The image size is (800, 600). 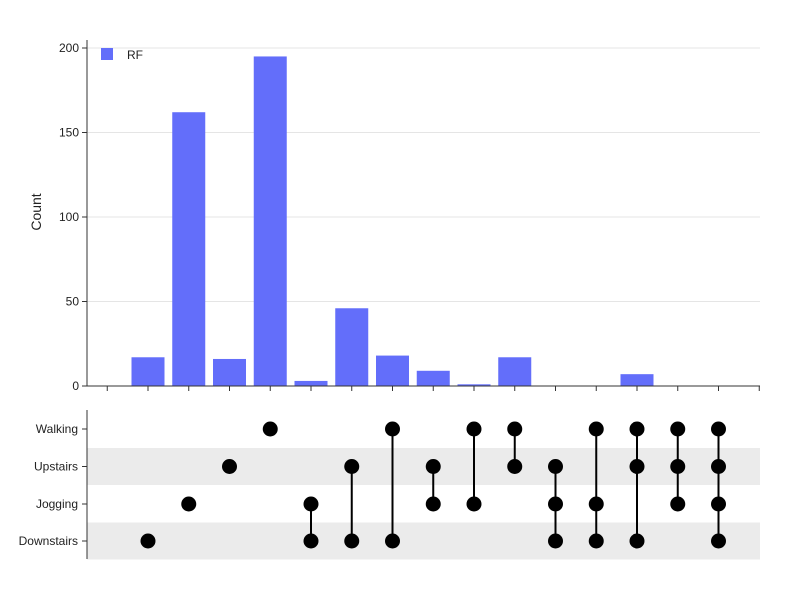 What do you see at coordinates (423, 541) in the screenshot?
I see `matrix-band-downstairs` at bounding box center [423, 541].